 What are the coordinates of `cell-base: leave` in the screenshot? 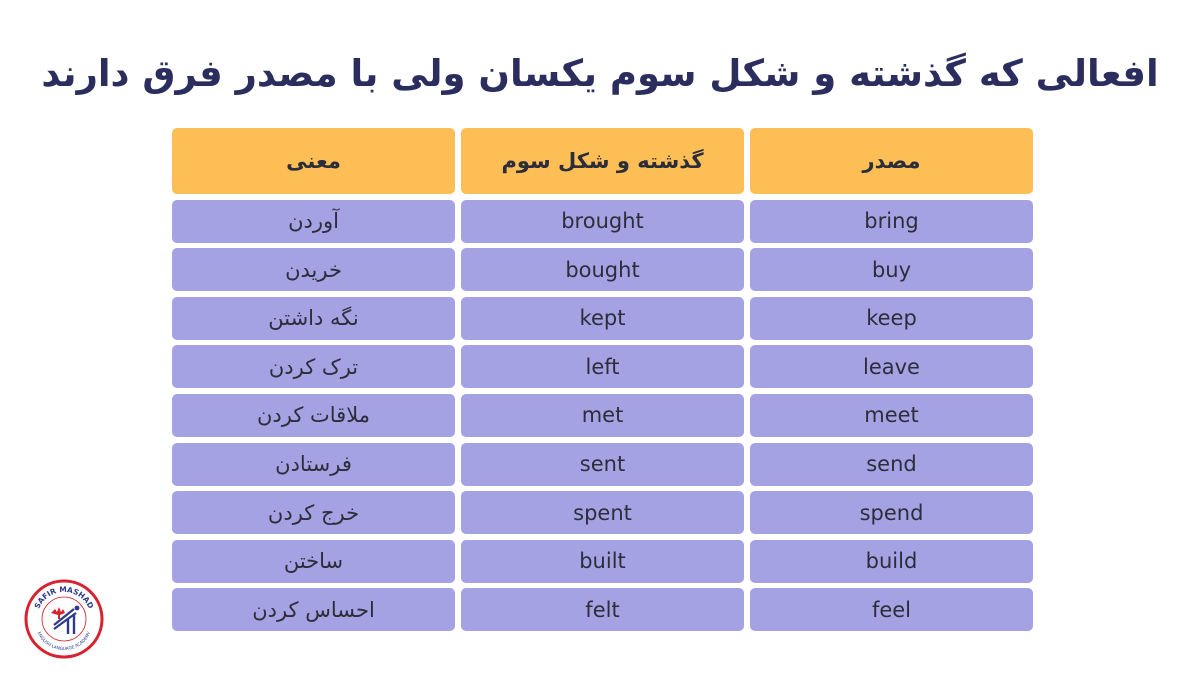 It's located at (891, 367).